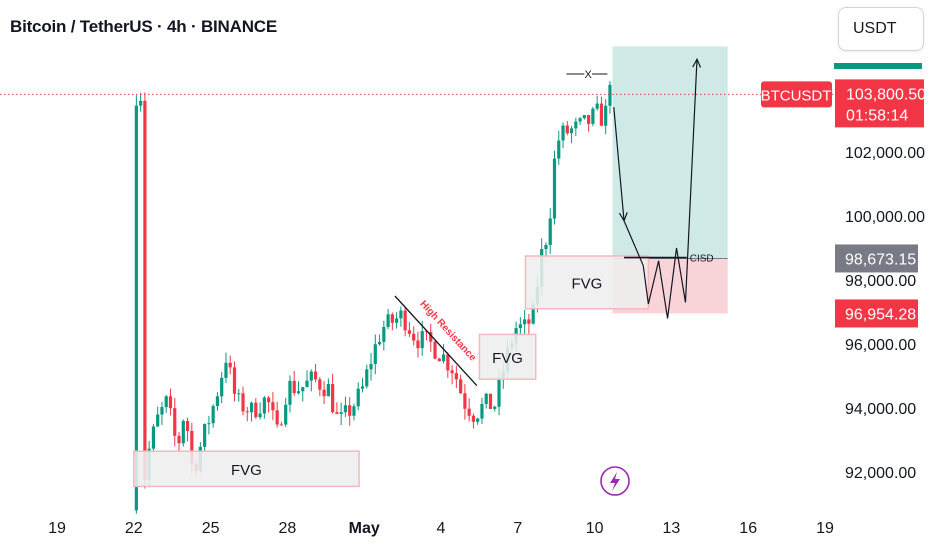  What do you see at coordinates (878, 66) in the screenshot?
I see `price-axis-marker` at bounding box center [878, 66].